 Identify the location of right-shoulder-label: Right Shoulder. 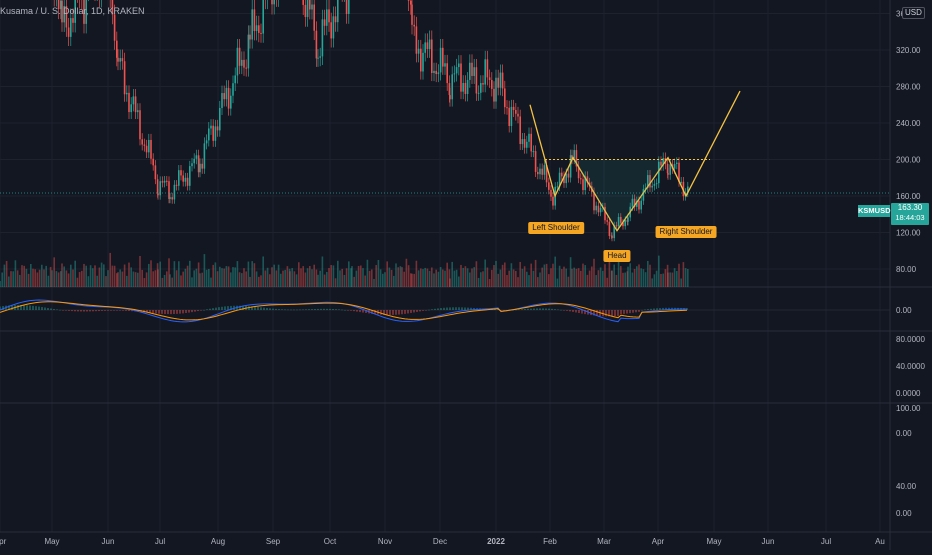
(686, 232).